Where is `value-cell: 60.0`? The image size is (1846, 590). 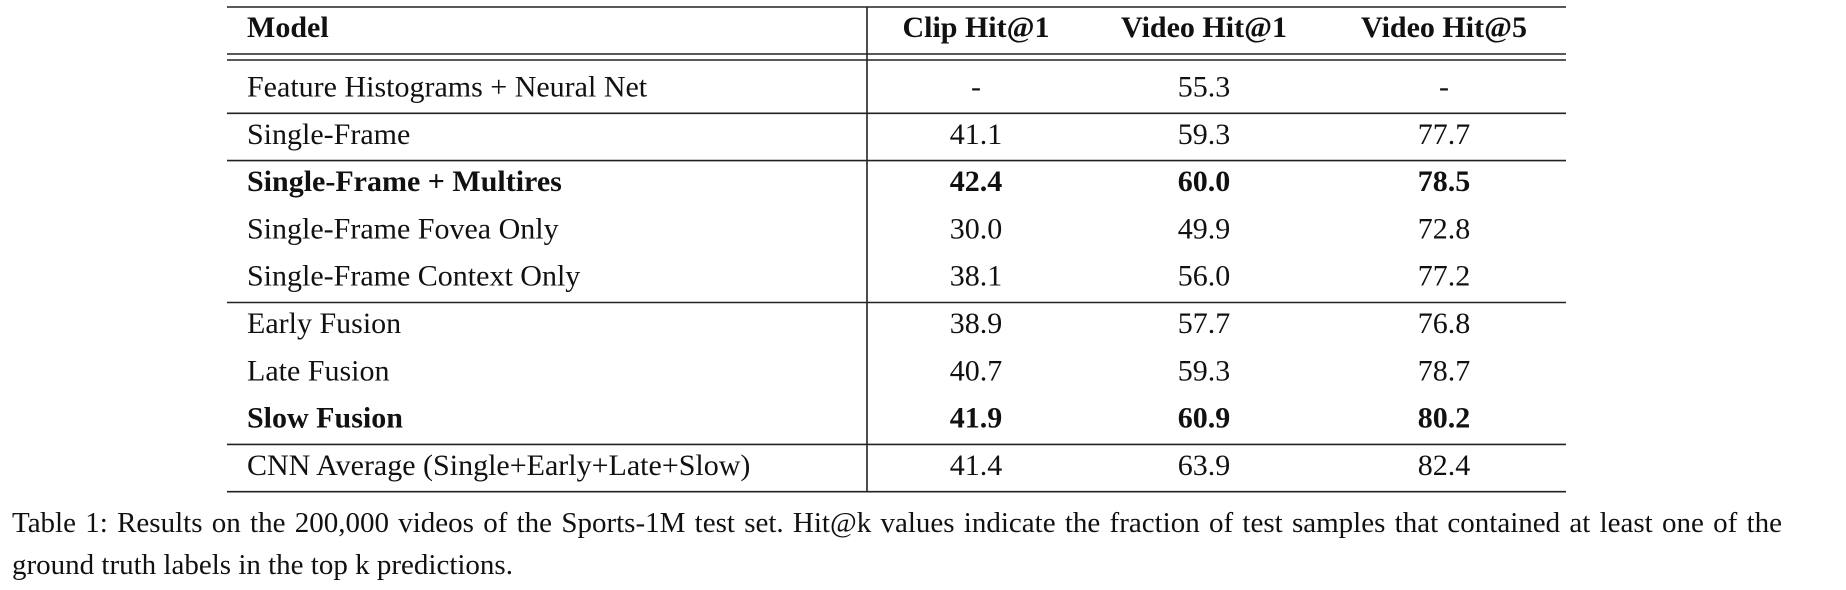
value-cell: 60.0 is located at coordinates (1204, 181).